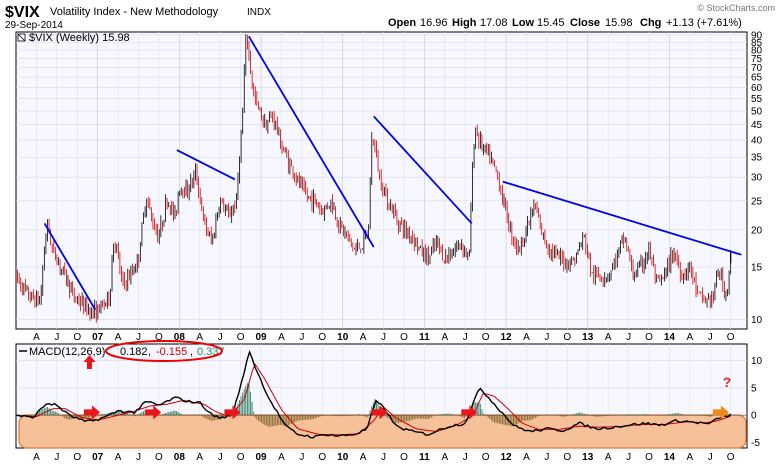  Describe the element at coordinates (79, 38) in the screenshot. I see `price-legend: $VIX (Weekly) 15.98` at that location.